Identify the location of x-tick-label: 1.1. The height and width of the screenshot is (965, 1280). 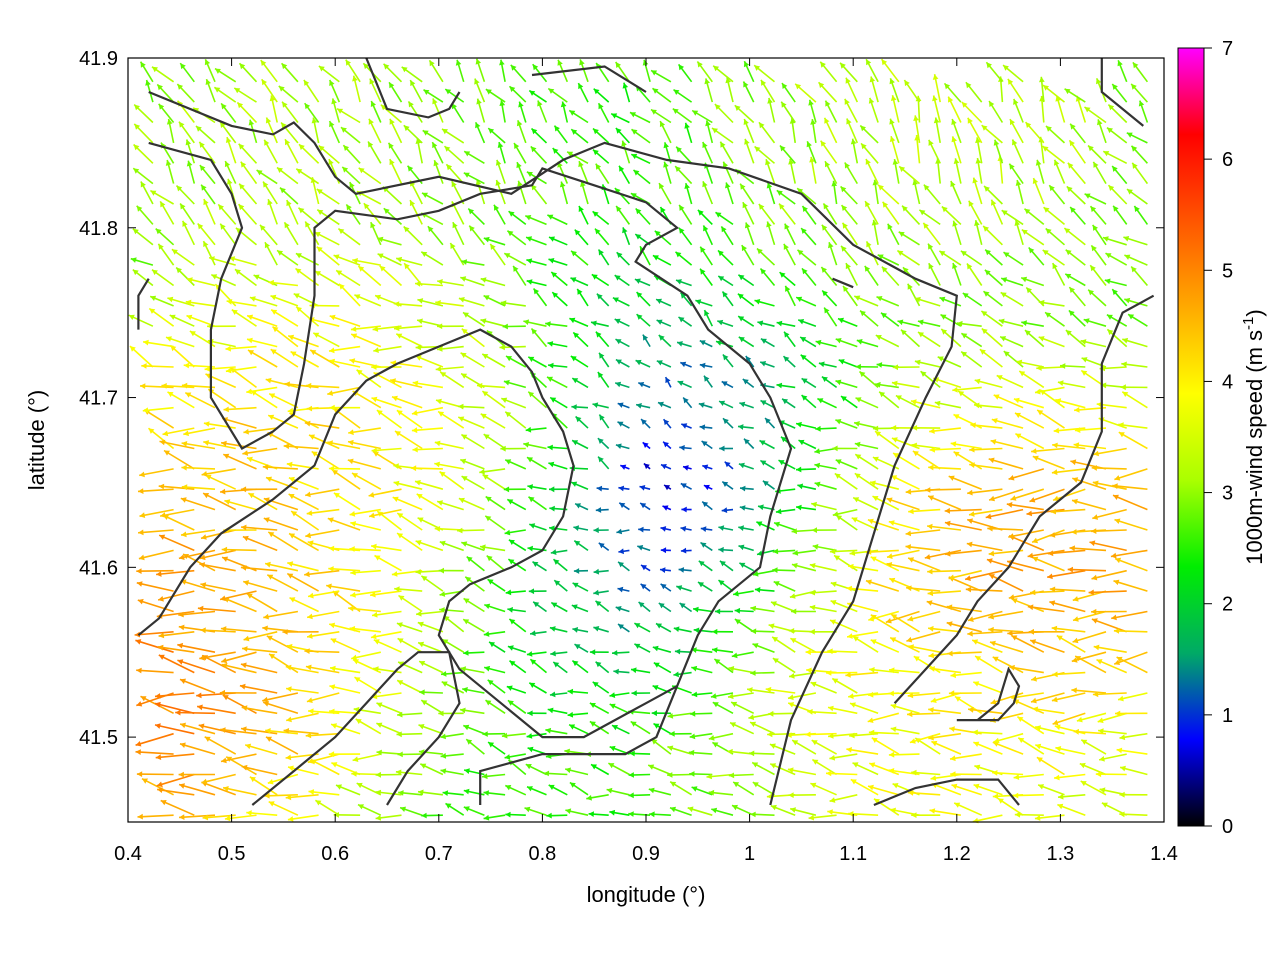
(853, 854).